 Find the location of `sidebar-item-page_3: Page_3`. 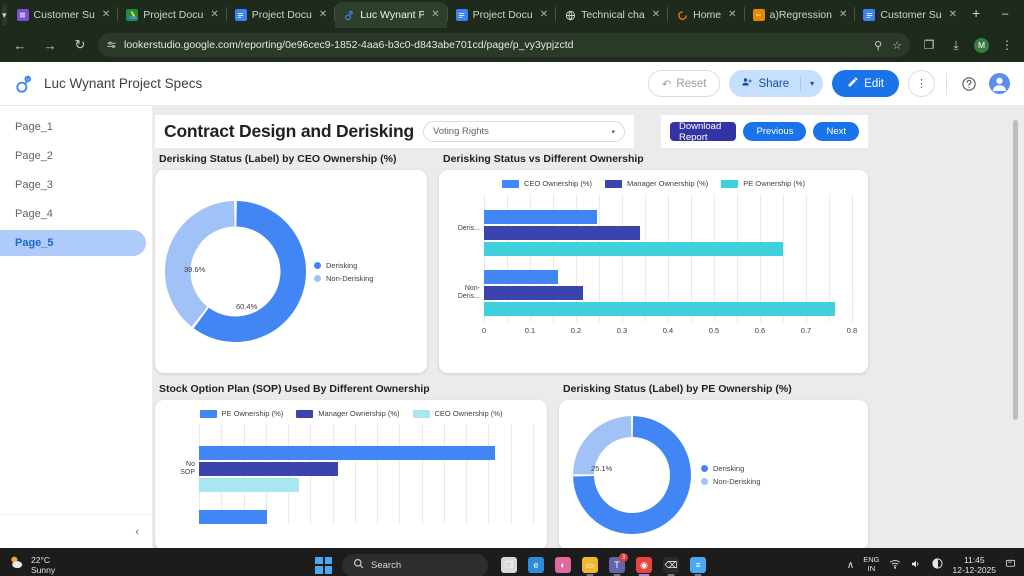

sidebar-item-page_3: Page_3 is located at coordinates (34, 185).